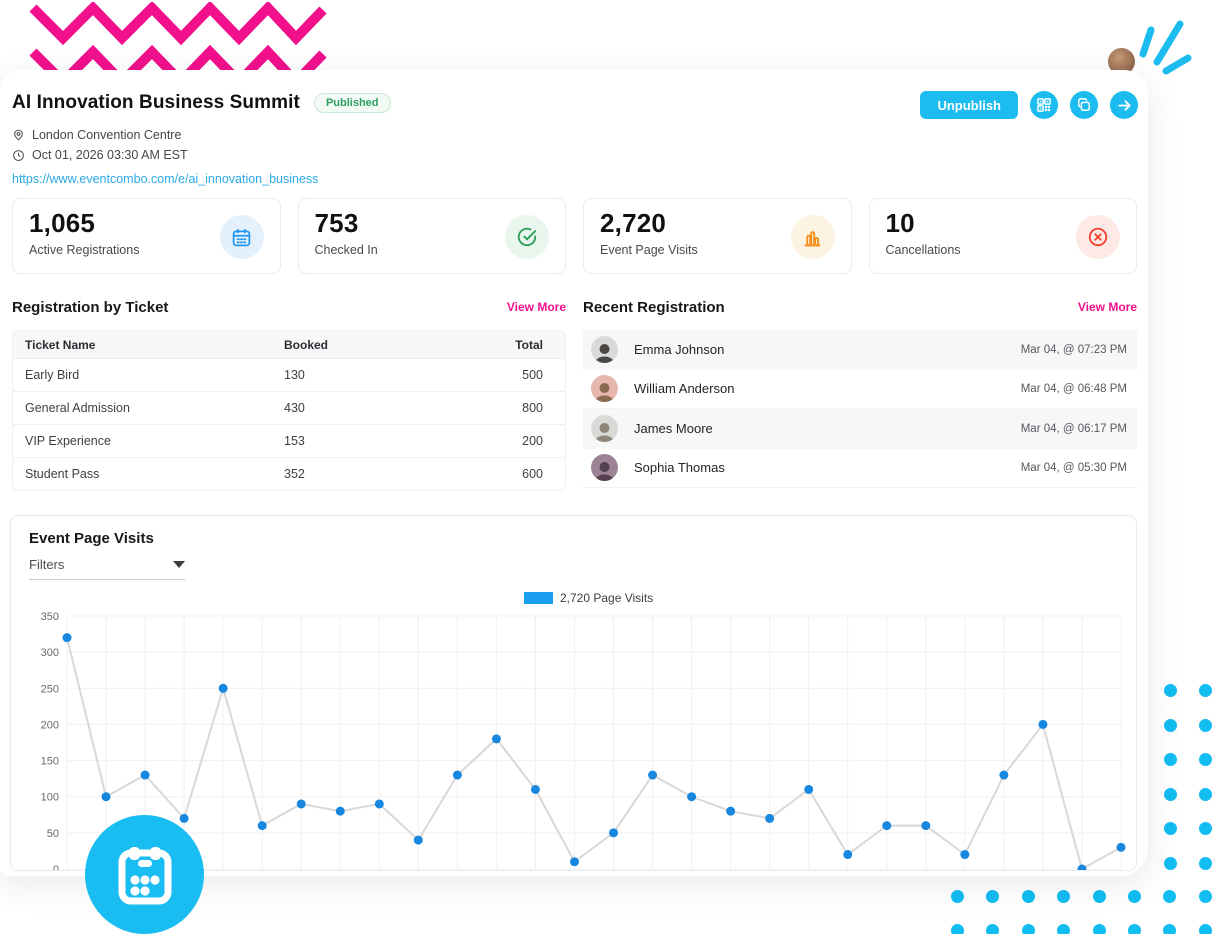 The width and height of the screenshot is (1212, 934). Describe the element at coordinates (201, 135) in the screenshot. I see `event-location: London Convention Centre` at that location.